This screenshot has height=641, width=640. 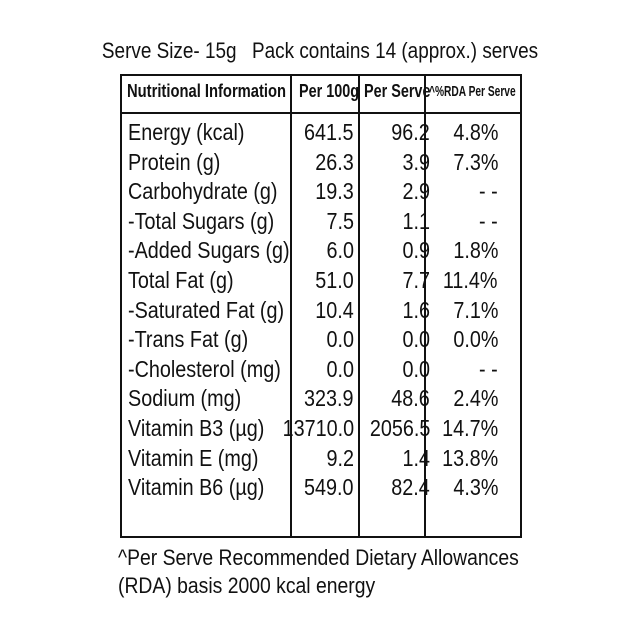 I want to click on header-rda-per-serve: ^%RDA Per Serve, so click(x=472, y=91).